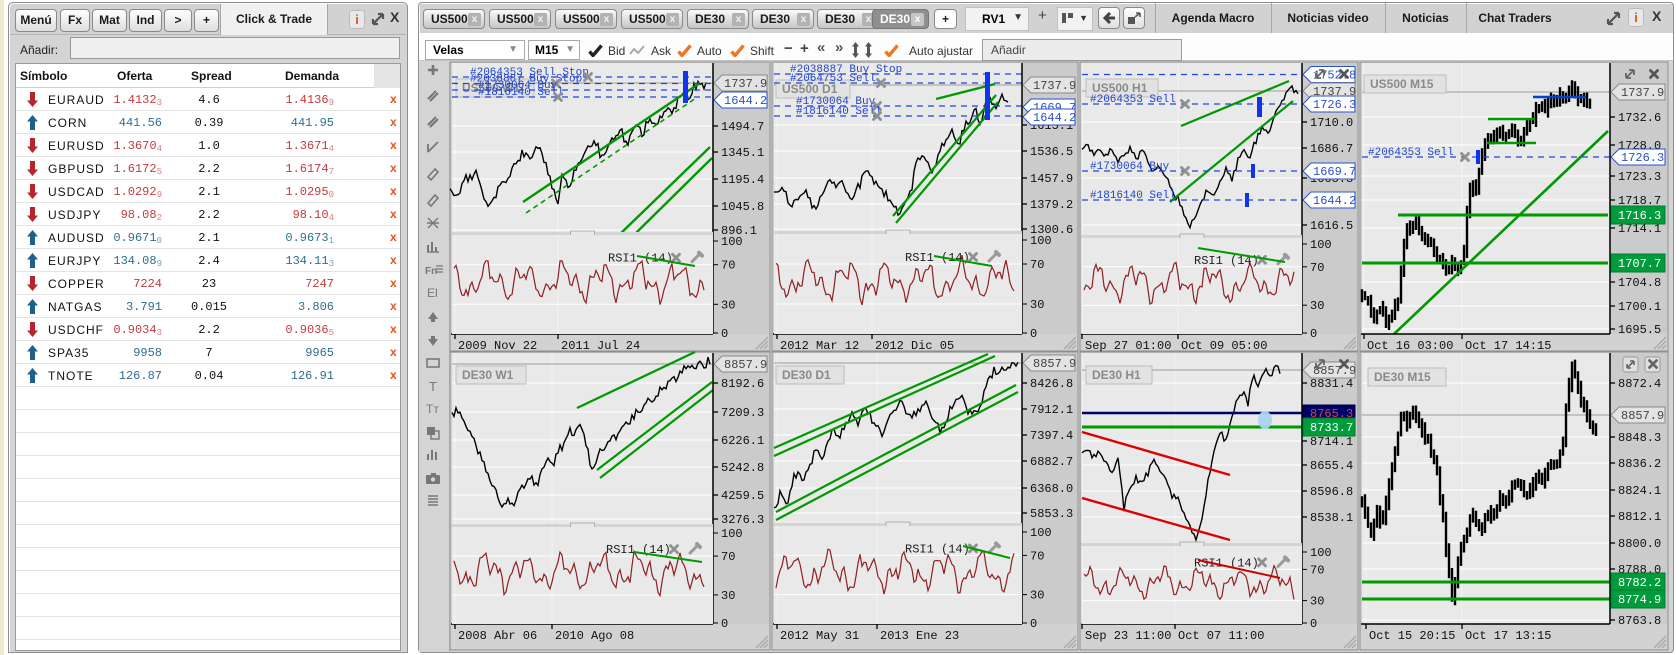 The height and width of the screenshot is (655, 1676). What do you see at coordinates (742, 153) in the screenshot?
I see `svg-text: 1345.1` at bounding box center [742, 153].